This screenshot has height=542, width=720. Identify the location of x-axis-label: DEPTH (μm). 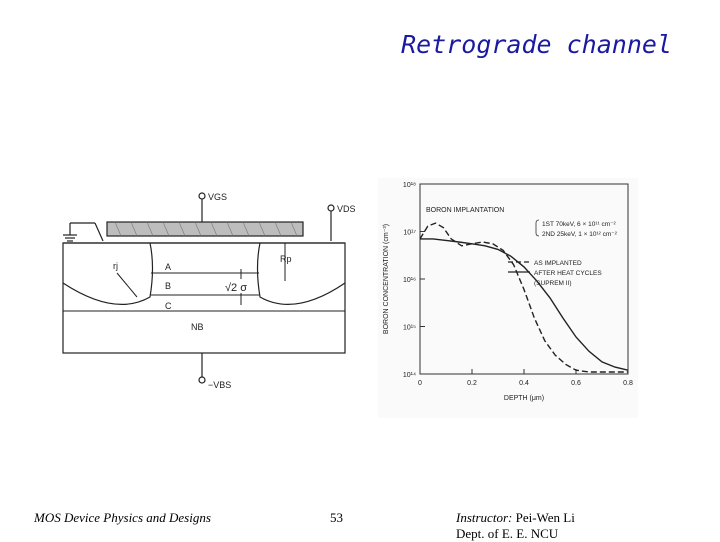
(524, 398).